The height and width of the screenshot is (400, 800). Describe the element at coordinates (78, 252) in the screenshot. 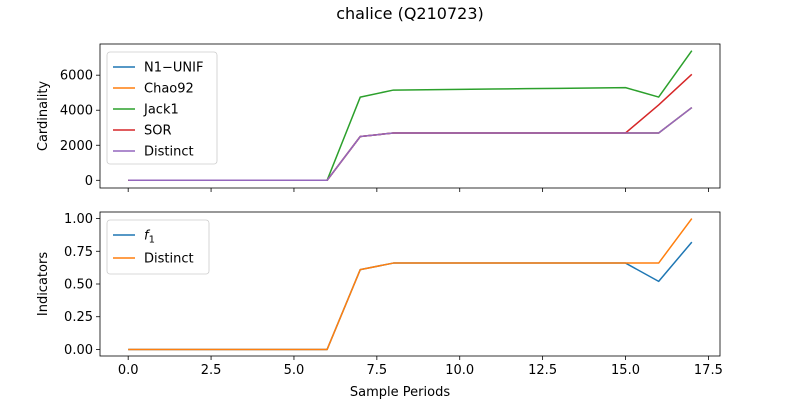

I see `y-tick-label: 0.75` at that location.